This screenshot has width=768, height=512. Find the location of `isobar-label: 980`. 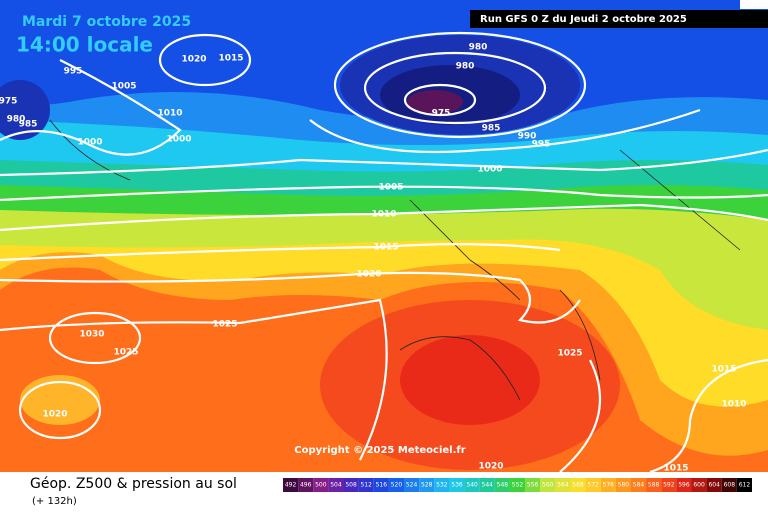

isobar-label: 980 is located at coordinates (478, 48).